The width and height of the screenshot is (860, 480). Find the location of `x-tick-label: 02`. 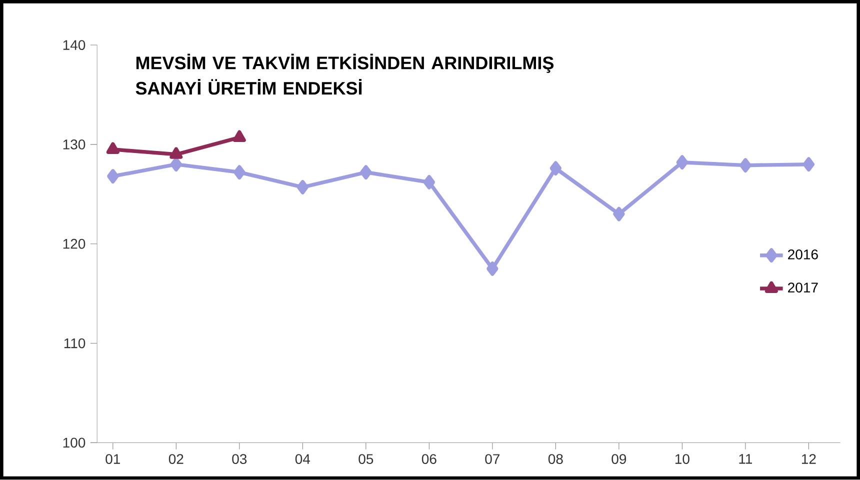

x-tick-label: 02 is located at coordinates (176, 459).